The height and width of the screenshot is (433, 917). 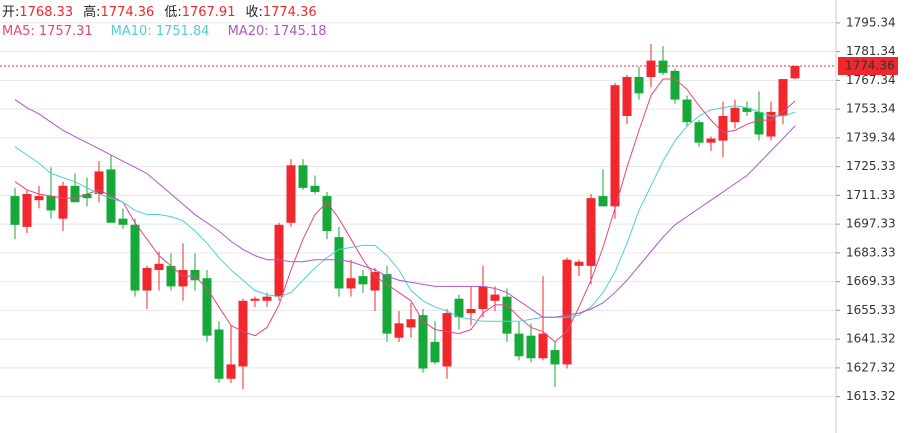 What do you see at coordinates (172, 12) in the screenshot?
I see `quote-label: 低:` at bounding box center [172, 12].